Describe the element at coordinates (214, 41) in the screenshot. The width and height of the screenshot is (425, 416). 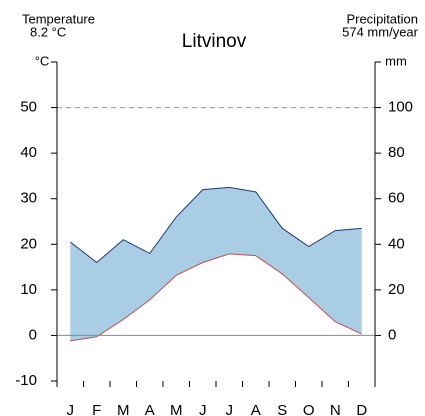
I see `chart-title: Litvinov` at that location.